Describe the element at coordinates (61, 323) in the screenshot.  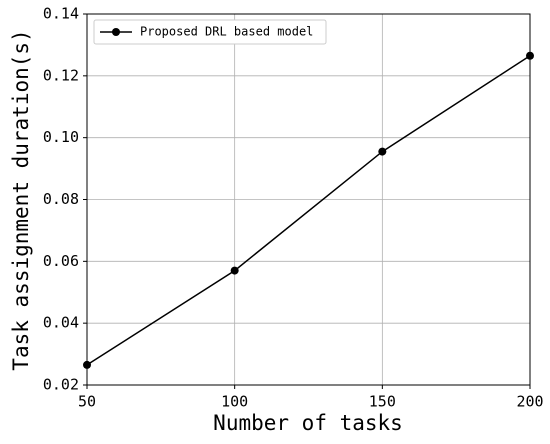
I see `y-tick-label: 0.04` at that location.